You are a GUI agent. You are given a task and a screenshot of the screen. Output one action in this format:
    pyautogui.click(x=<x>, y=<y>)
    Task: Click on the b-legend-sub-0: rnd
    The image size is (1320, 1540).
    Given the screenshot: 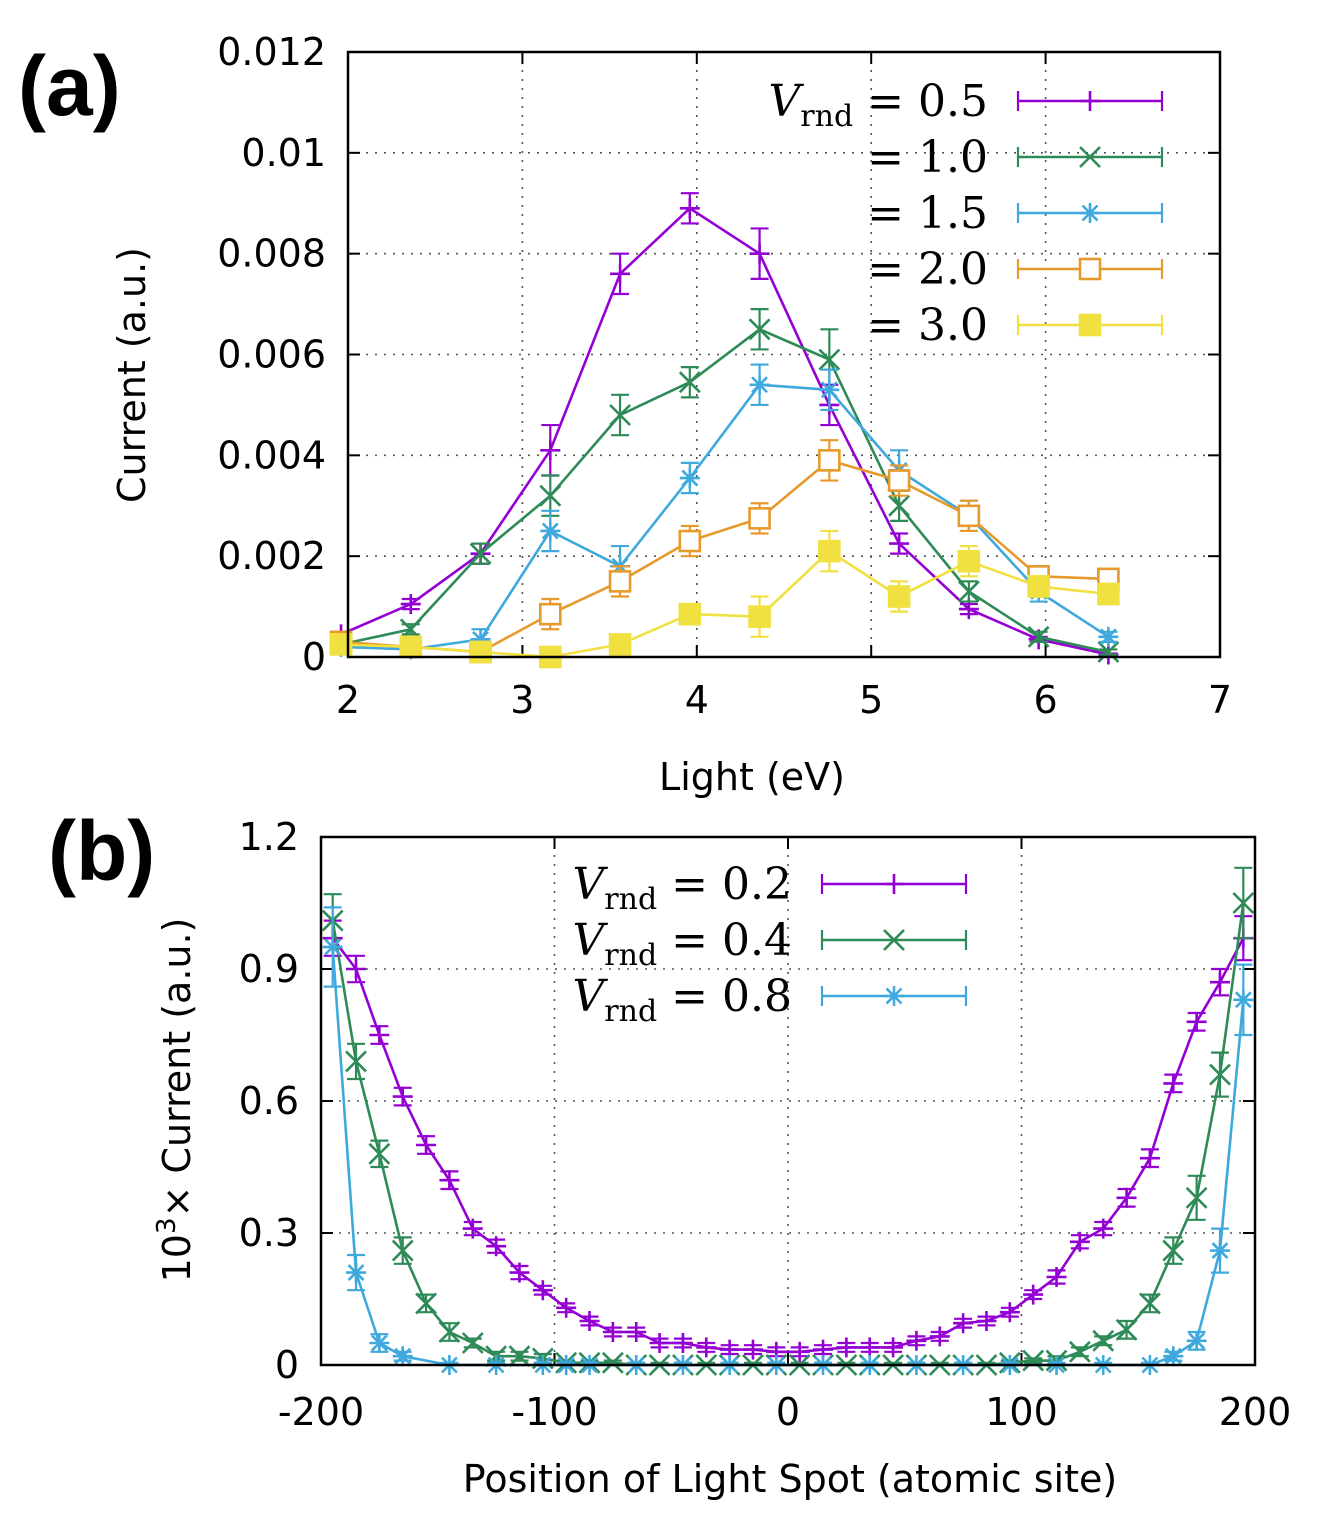 What is the action you would take?
    pyautogui.click(x=630, y=899)
    